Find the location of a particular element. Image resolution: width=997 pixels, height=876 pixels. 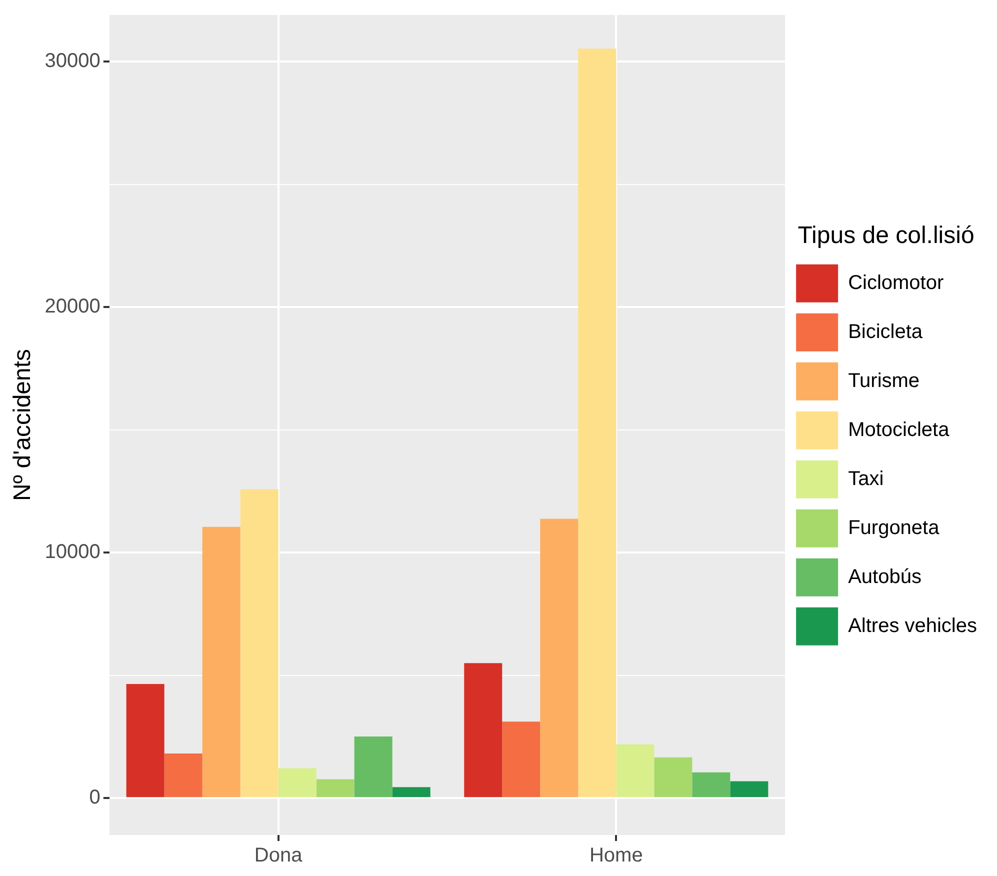

legend-label: Autobús is located at coordinates (885, 577).